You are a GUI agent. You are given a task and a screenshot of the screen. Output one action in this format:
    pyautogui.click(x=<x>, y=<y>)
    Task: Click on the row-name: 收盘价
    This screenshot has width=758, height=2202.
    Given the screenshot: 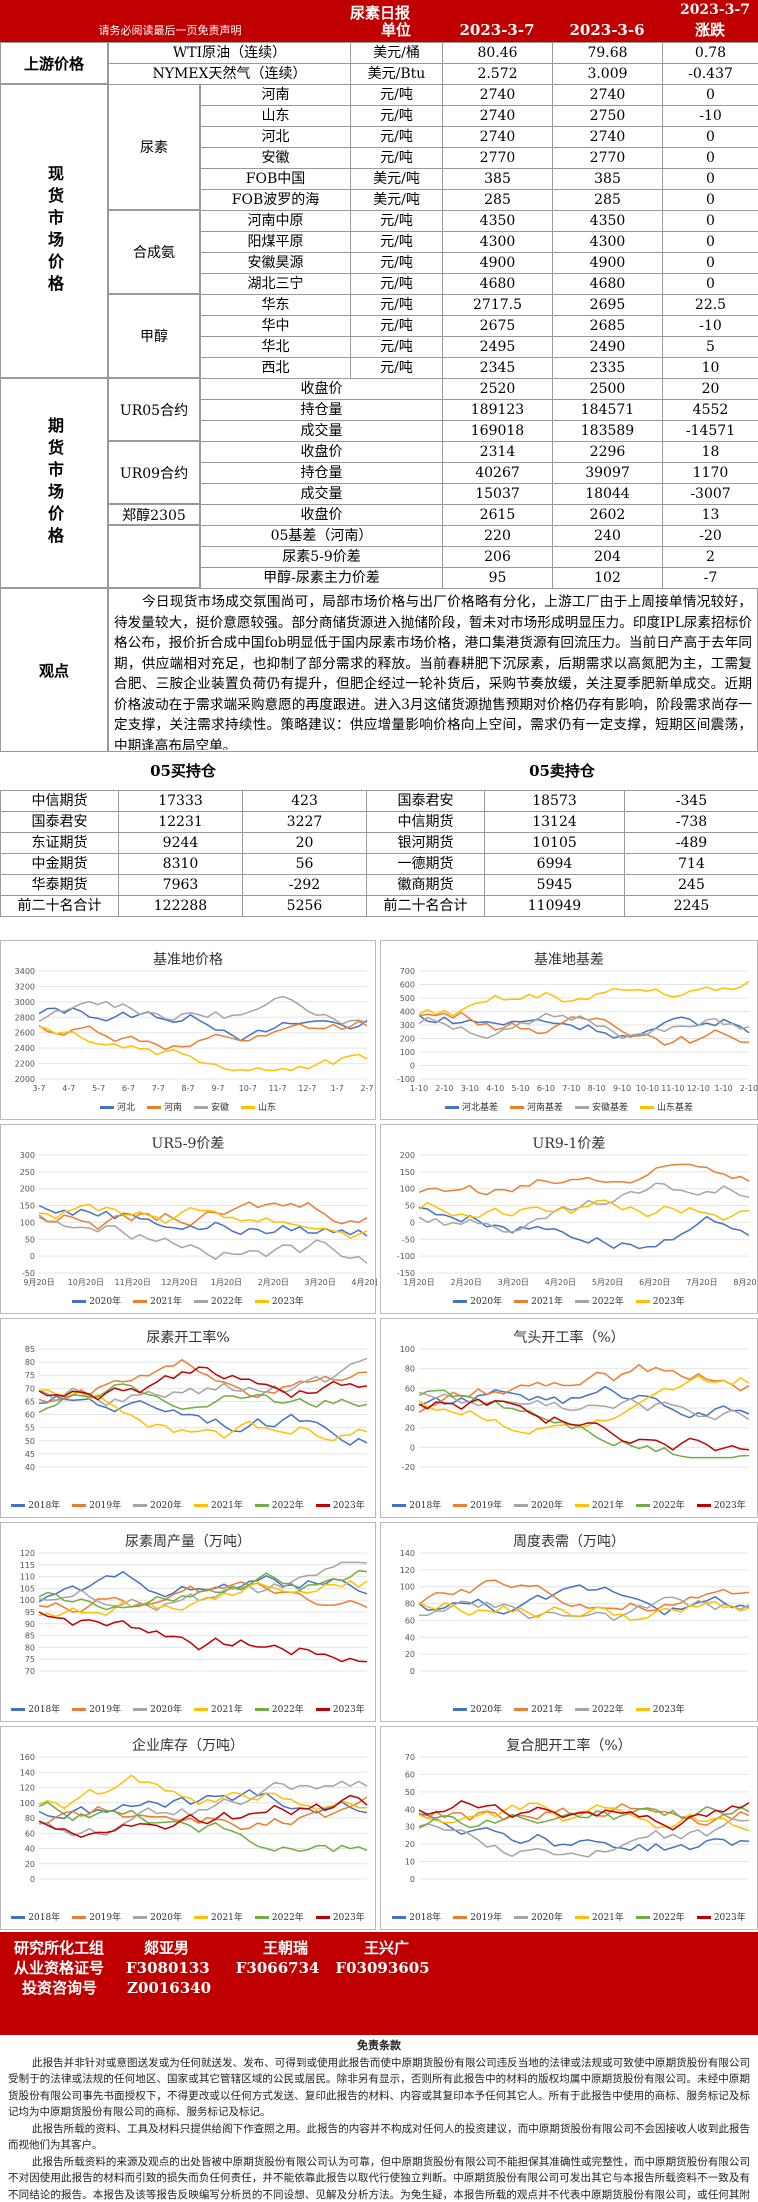 What is the action you would take?
    pyautogui.click(x=321, y=452)
    